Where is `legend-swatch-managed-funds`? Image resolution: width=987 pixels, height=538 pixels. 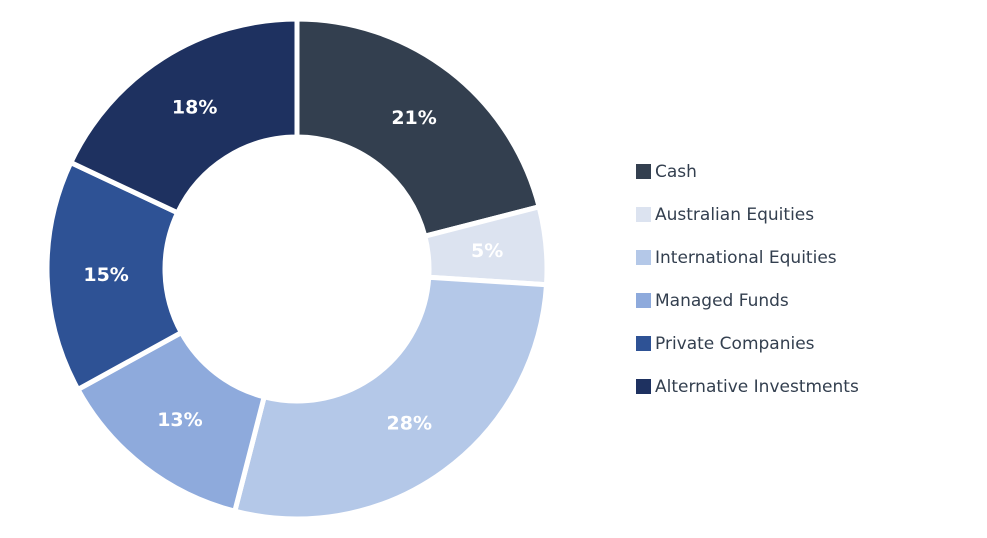
legend-swatch-managed-funds is located at coordinates (643, 300).